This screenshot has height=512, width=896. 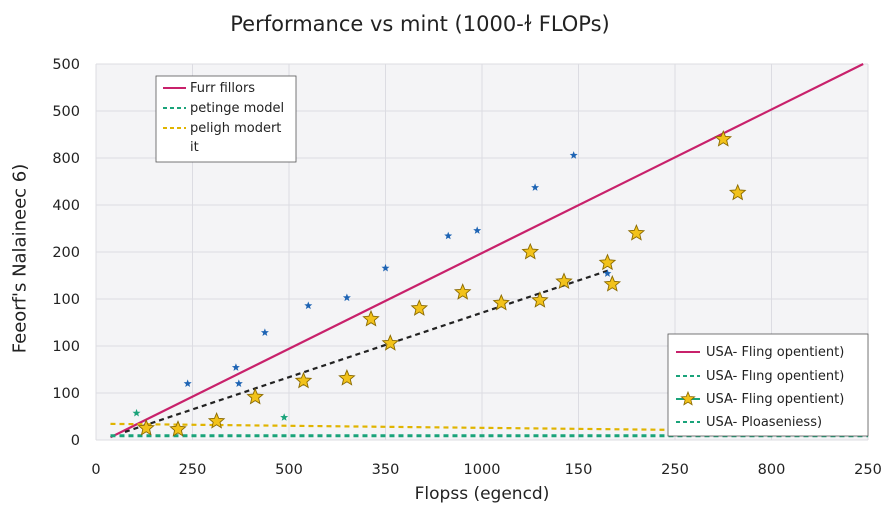 What do you see at coordinates (764, 422) in the screenshot?
I see `legend-bottom-label: USA- Ploaseniess)` at bounding box center [764, 422].